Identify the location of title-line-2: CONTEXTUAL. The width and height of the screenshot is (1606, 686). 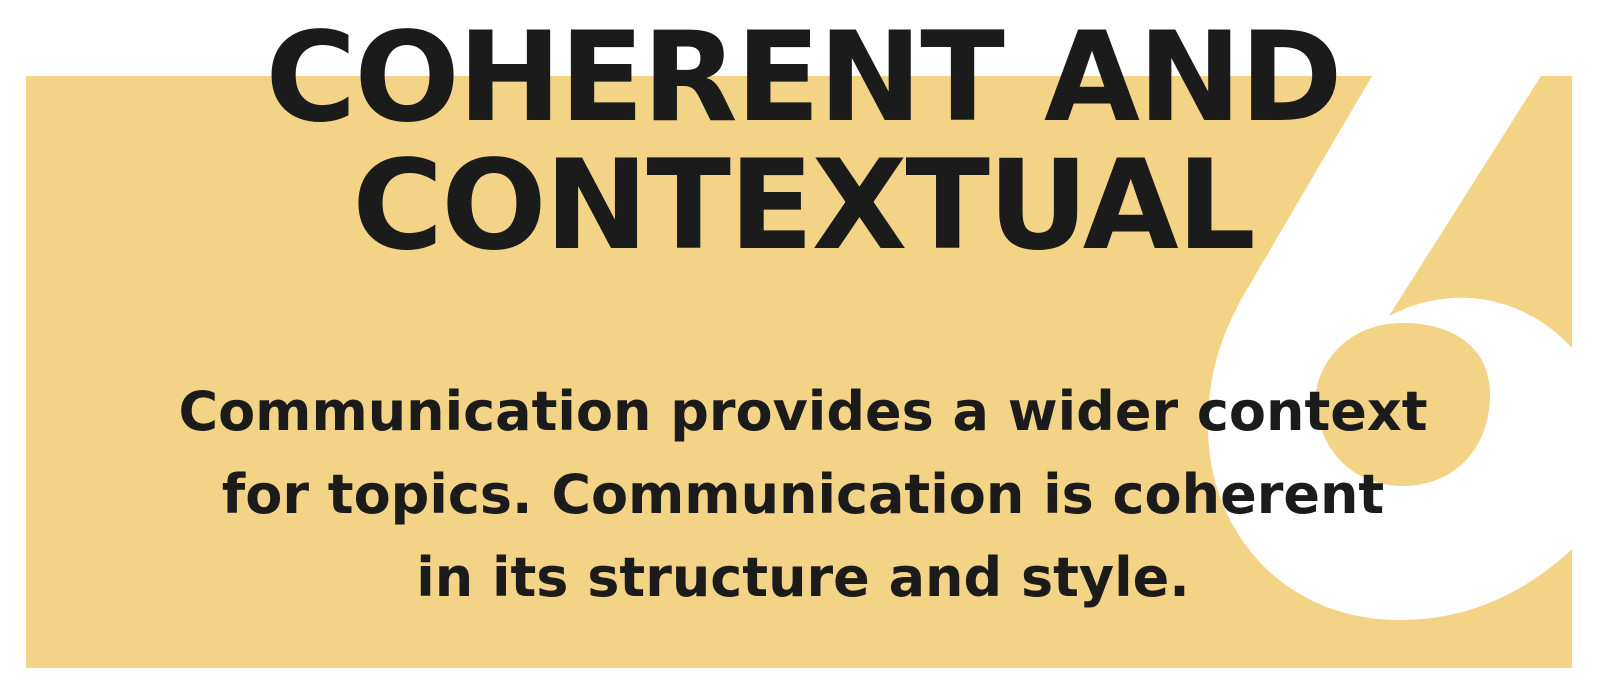
(804, 206).